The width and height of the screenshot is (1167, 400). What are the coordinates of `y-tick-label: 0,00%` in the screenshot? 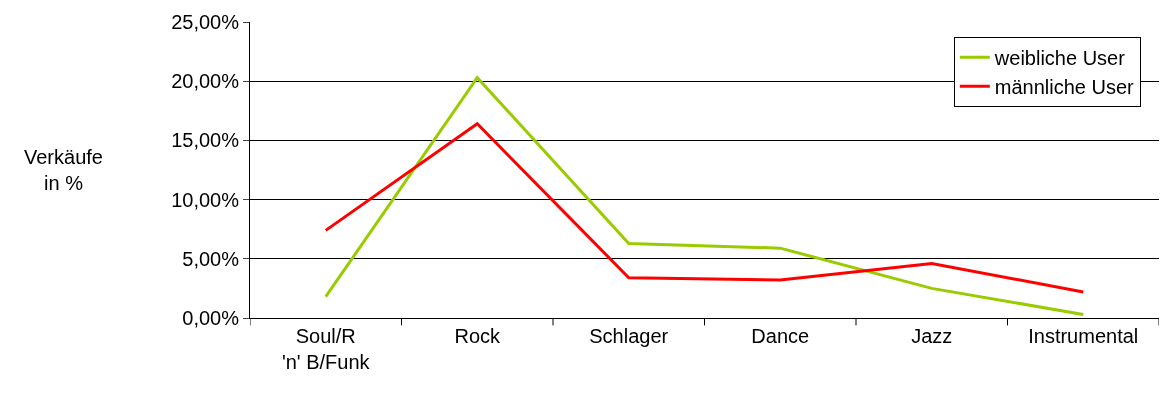 It's located at (211, 318).